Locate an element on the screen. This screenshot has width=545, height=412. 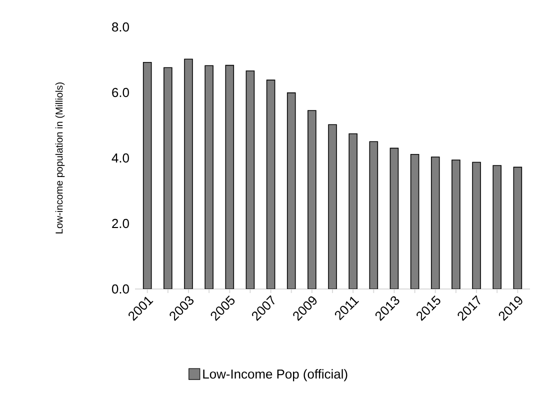
y-tick-label: 2.0 is located at coordinates (120, 223).